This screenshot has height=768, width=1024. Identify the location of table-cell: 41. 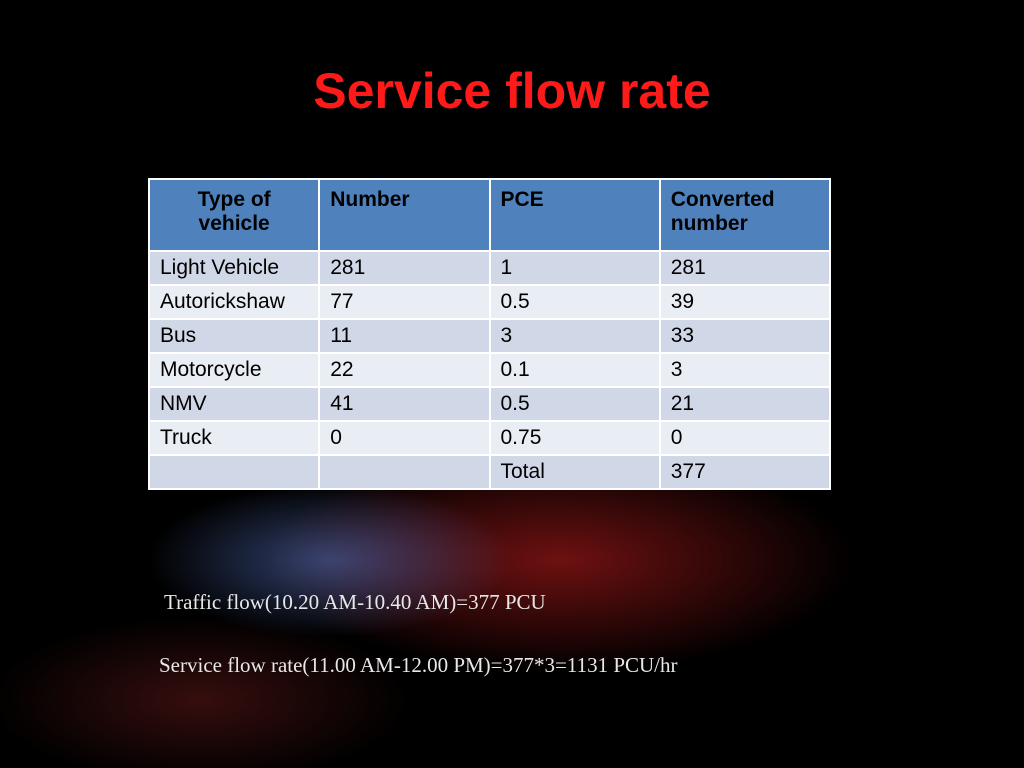
(404, 404).